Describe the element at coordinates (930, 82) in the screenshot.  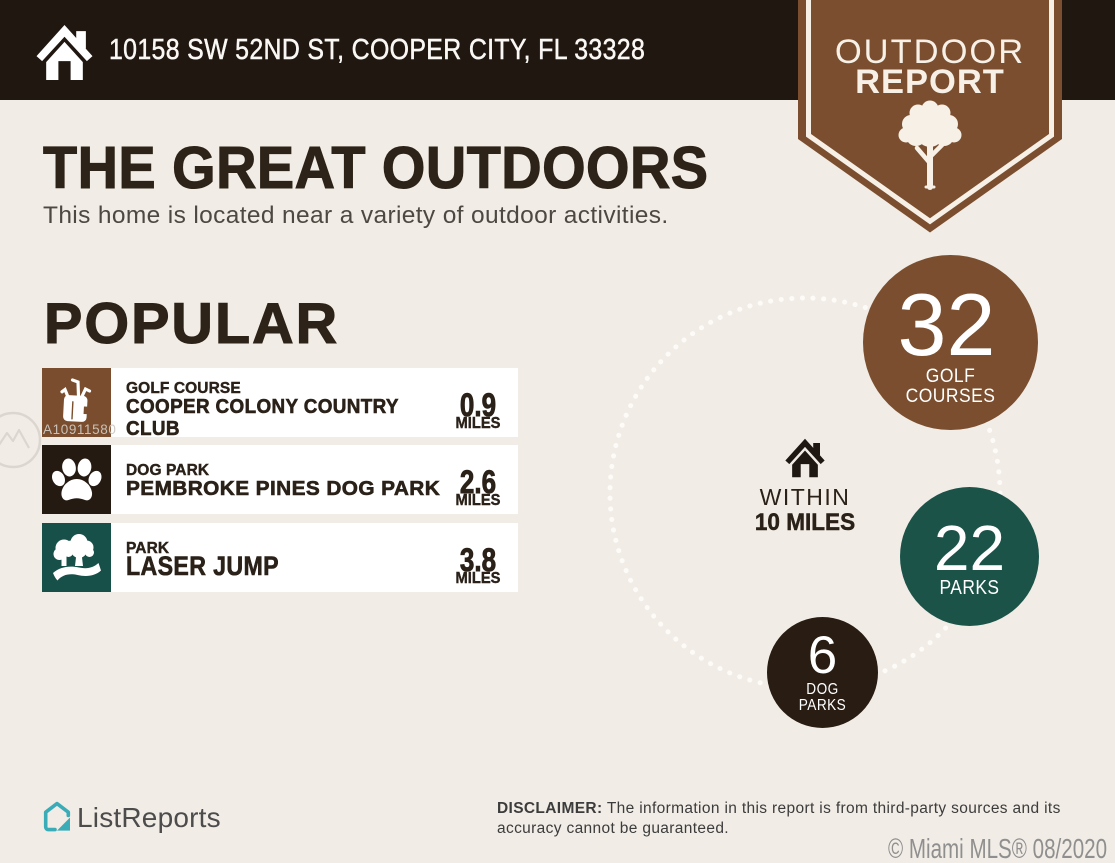
I see `svg-text: REPORT` at that location.